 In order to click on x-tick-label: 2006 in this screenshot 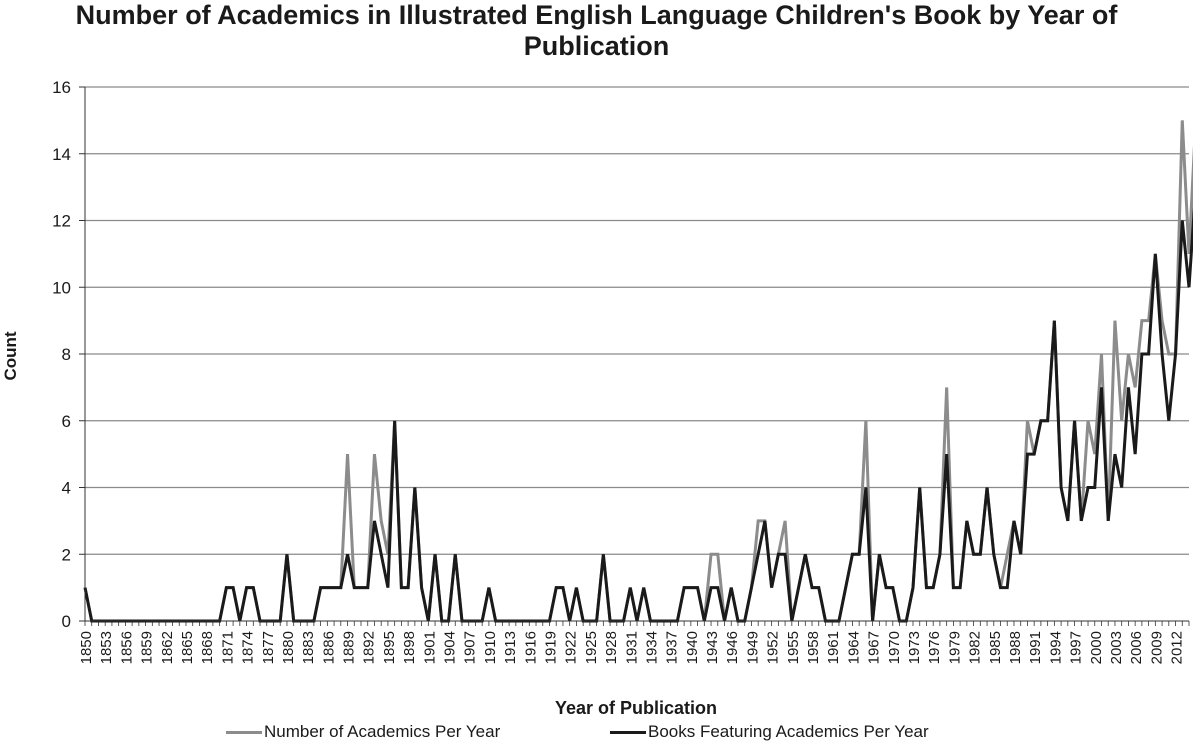, I will do `click(1136, 647)`.